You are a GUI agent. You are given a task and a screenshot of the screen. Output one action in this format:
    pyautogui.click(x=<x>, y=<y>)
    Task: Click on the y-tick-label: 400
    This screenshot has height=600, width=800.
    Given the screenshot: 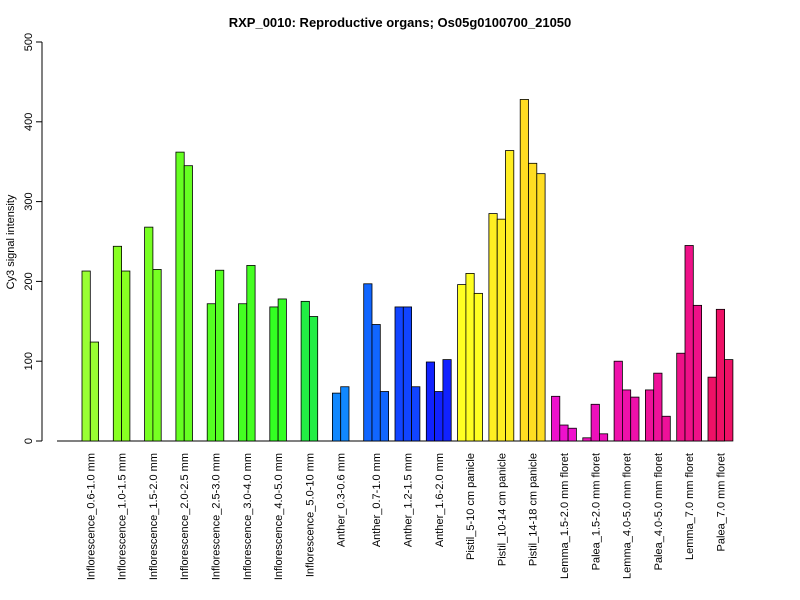 What is the action you would take?
    pyautogui.click(x=29, y=122)
    